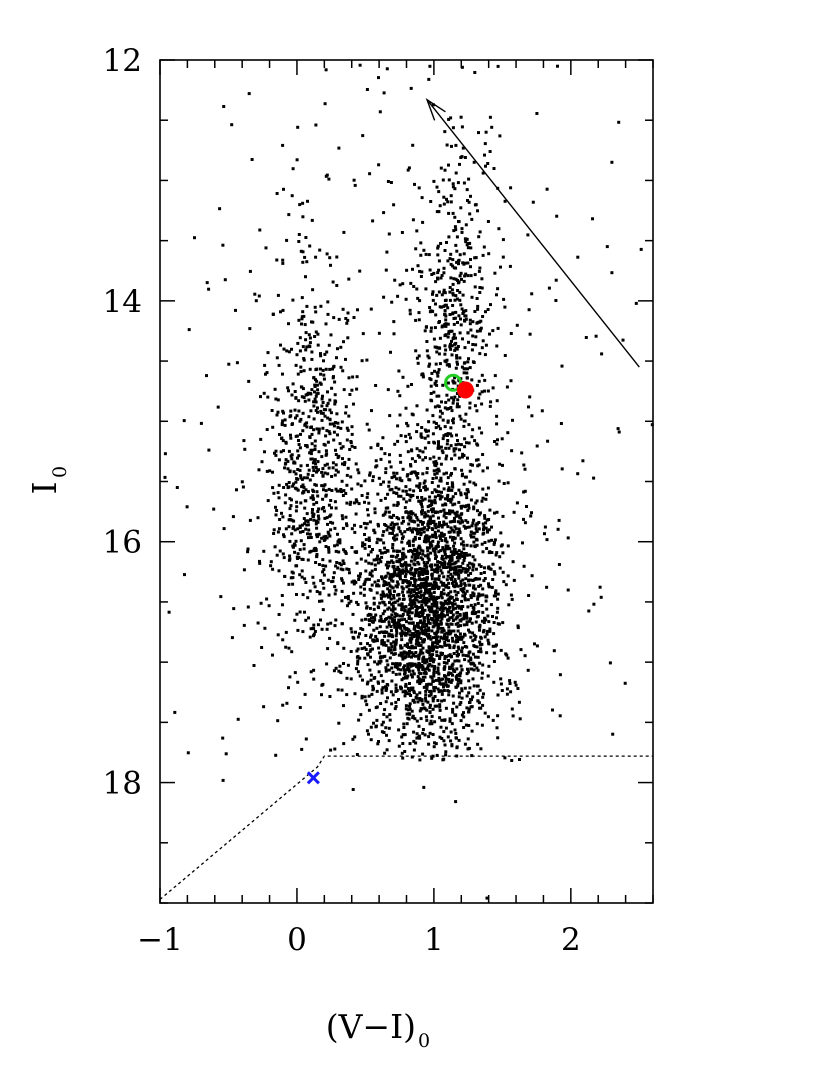 This screenshot has height=1089, width=830. Describe the element at coordinates (364, 589) in the screenshot. I see `data-point-1971` at that location.